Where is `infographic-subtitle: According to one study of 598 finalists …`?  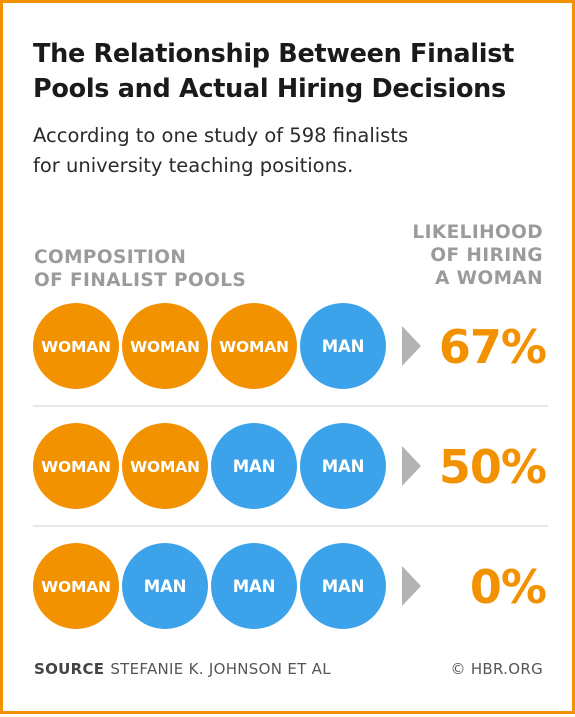
infographic-subtitle: According to one study of 598 finalists … is located at coordinates (293, 151).